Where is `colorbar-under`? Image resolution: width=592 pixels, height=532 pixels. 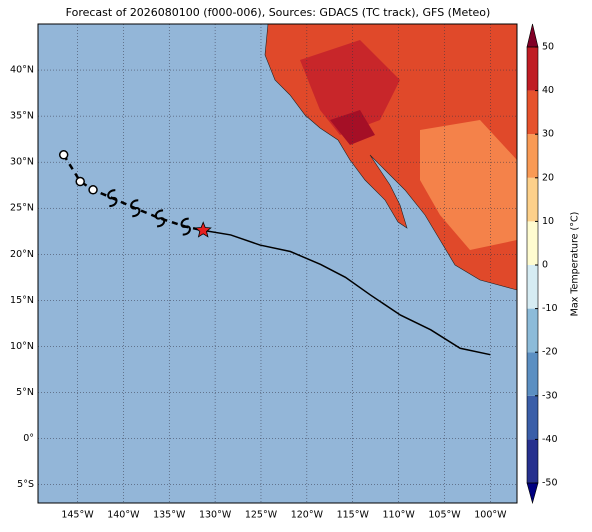 colorbar-under is located at coordinates (532, 493).